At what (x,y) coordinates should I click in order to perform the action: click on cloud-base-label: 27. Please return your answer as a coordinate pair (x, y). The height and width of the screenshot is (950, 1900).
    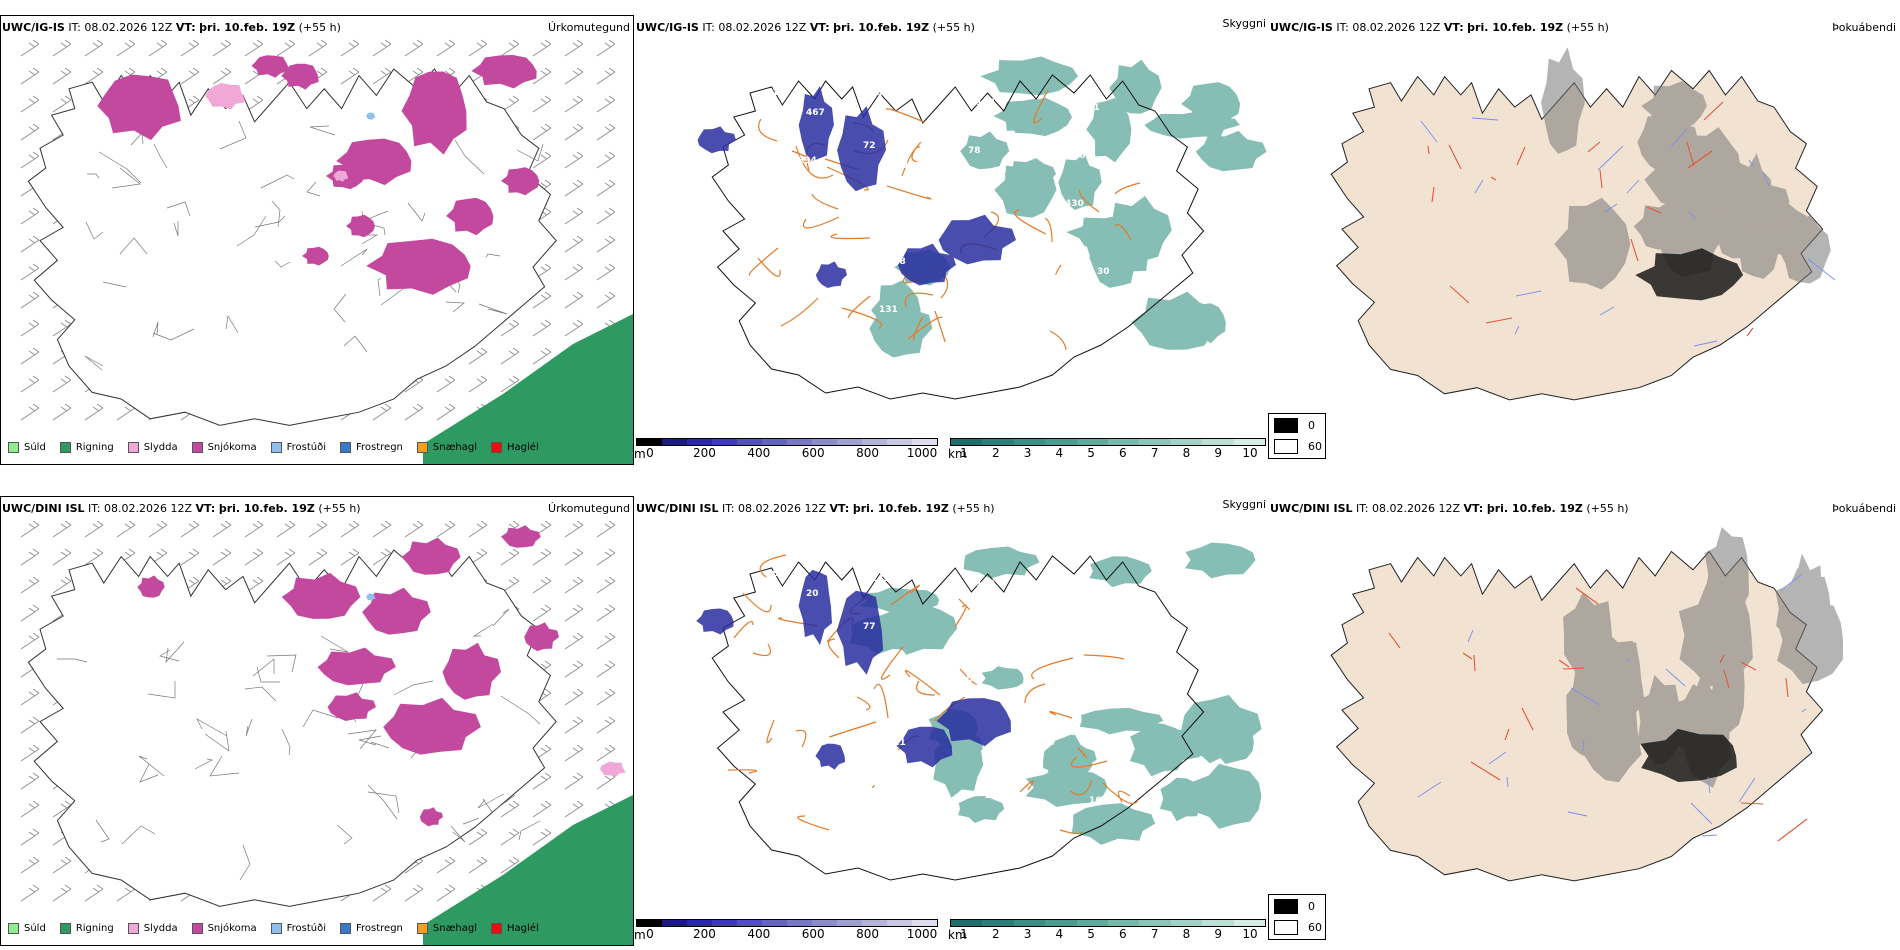
    Looking at the image, I should click on (990, 315).